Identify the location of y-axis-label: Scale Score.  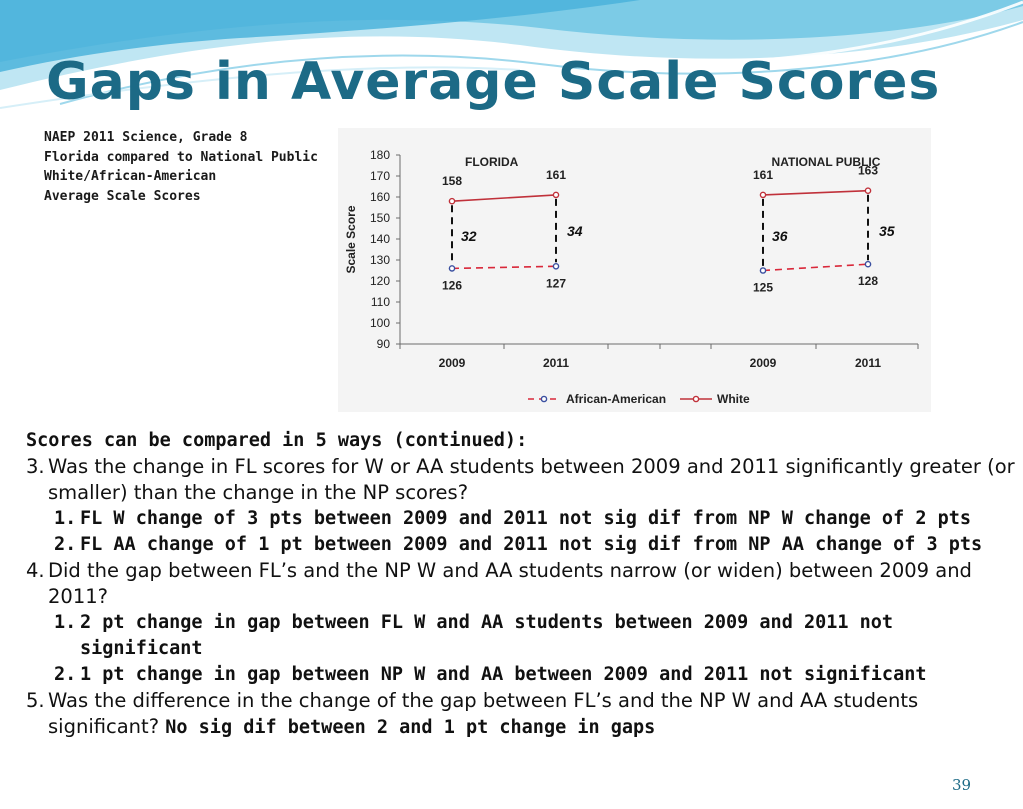
(351, 239).